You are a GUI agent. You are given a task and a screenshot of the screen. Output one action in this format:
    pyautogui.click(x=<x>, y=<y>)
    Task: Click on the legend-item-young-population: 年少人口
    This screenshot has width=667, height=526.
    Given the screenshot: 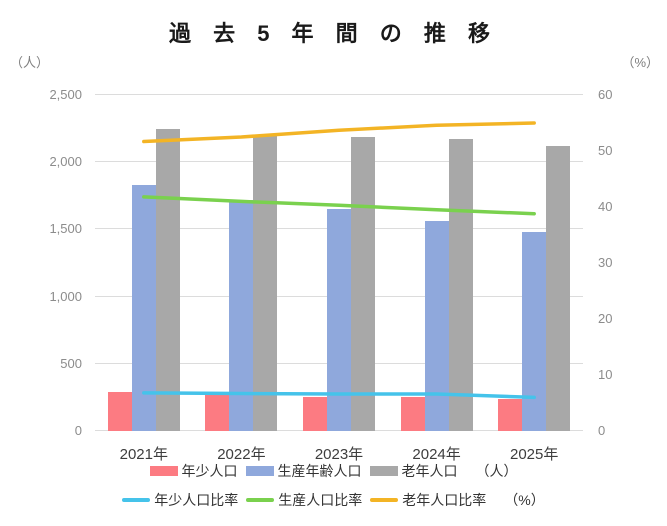 What is the action you would take?
    pyautogui.click(x=193, y=471)
    